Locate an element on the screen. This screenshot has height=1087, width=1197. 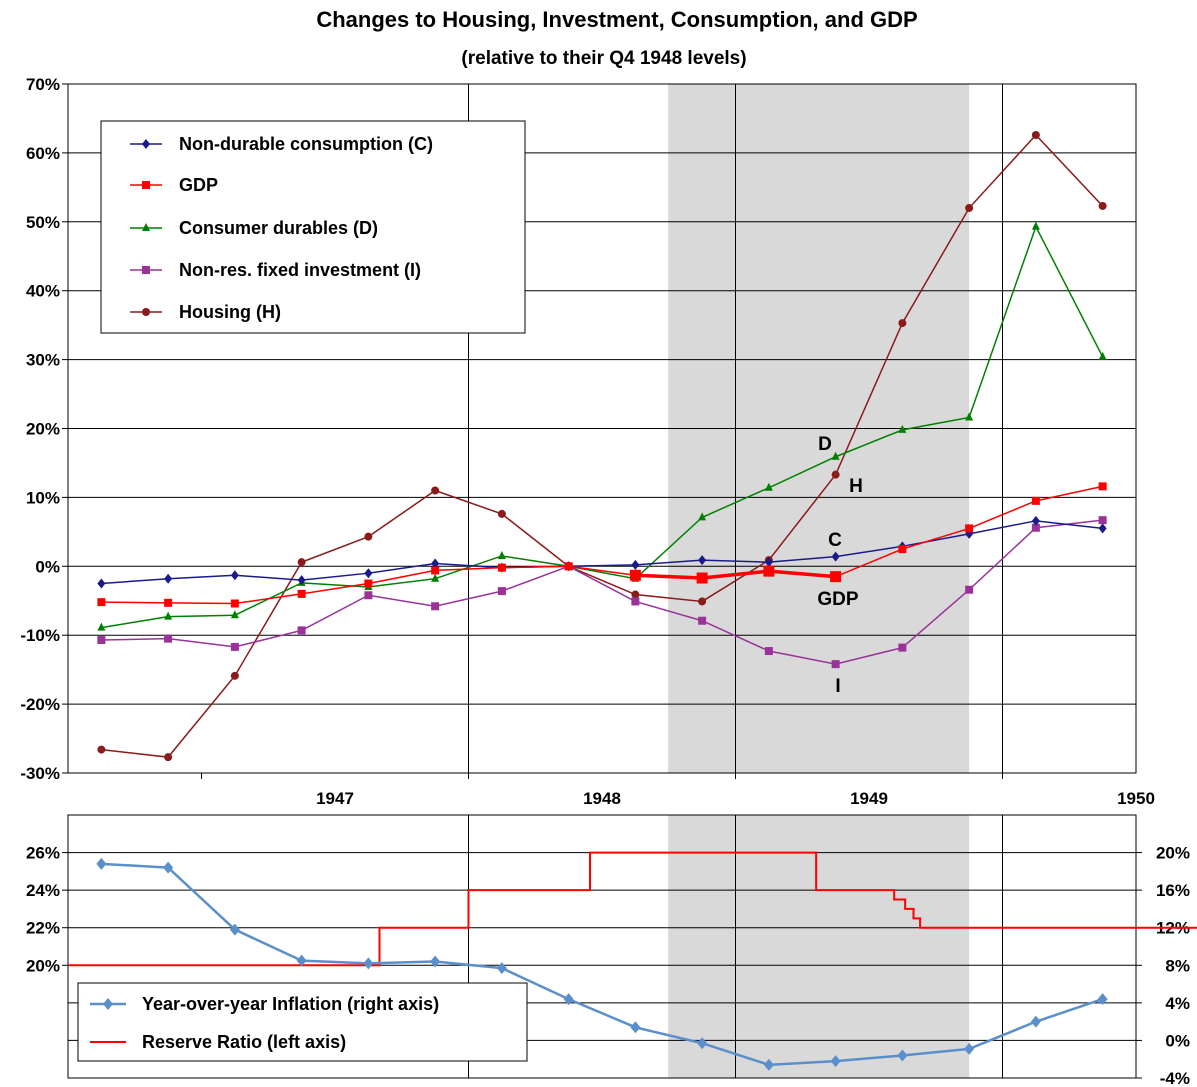
top-legend-box is located at coordinates (313, 227).